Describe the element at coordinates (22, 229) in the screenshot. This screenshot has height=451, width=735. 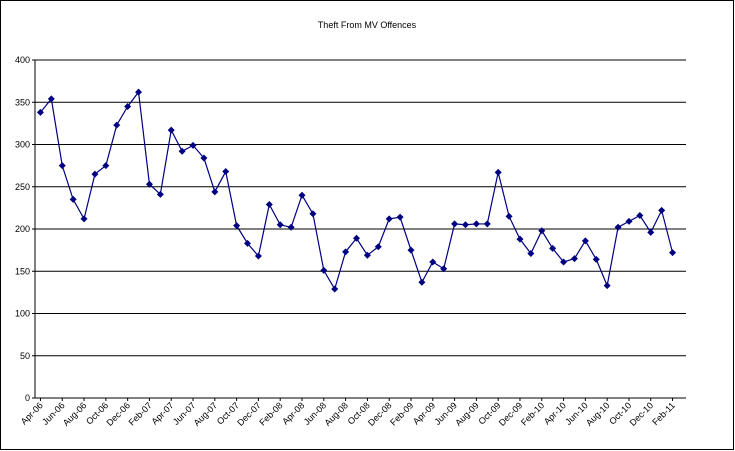
I see `y-tick-label: 200` at that location.